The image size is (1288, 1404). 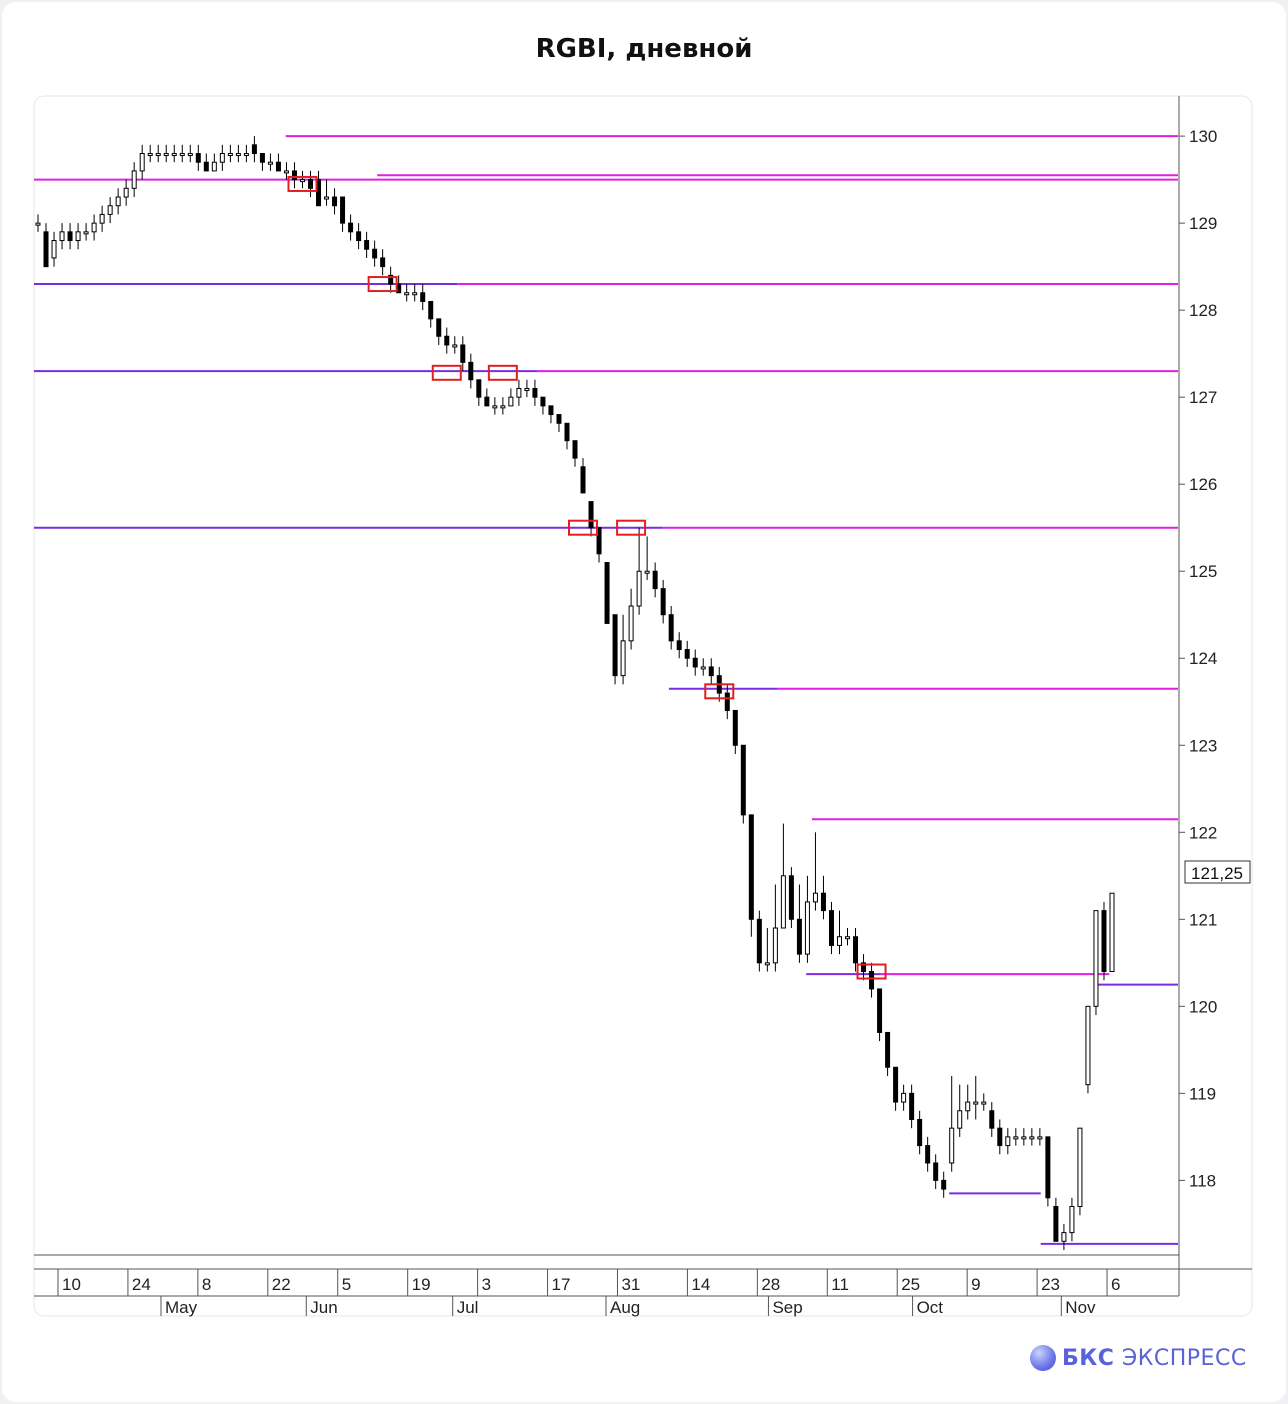 I want to click on x-day-label-5: 19, so click(x=421, y=1284).